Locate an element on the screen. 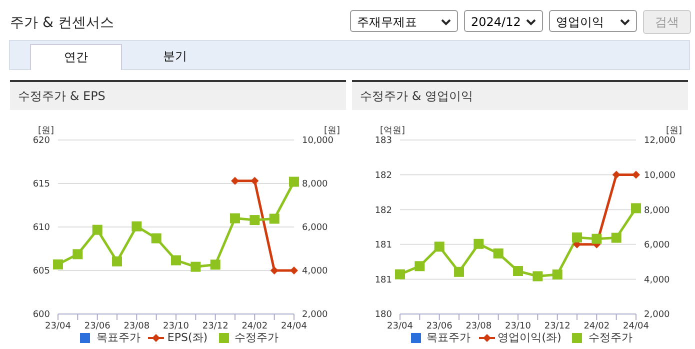 This screenshot has width=695, height=349. text: 검색 is located at coordinates (667, 22).